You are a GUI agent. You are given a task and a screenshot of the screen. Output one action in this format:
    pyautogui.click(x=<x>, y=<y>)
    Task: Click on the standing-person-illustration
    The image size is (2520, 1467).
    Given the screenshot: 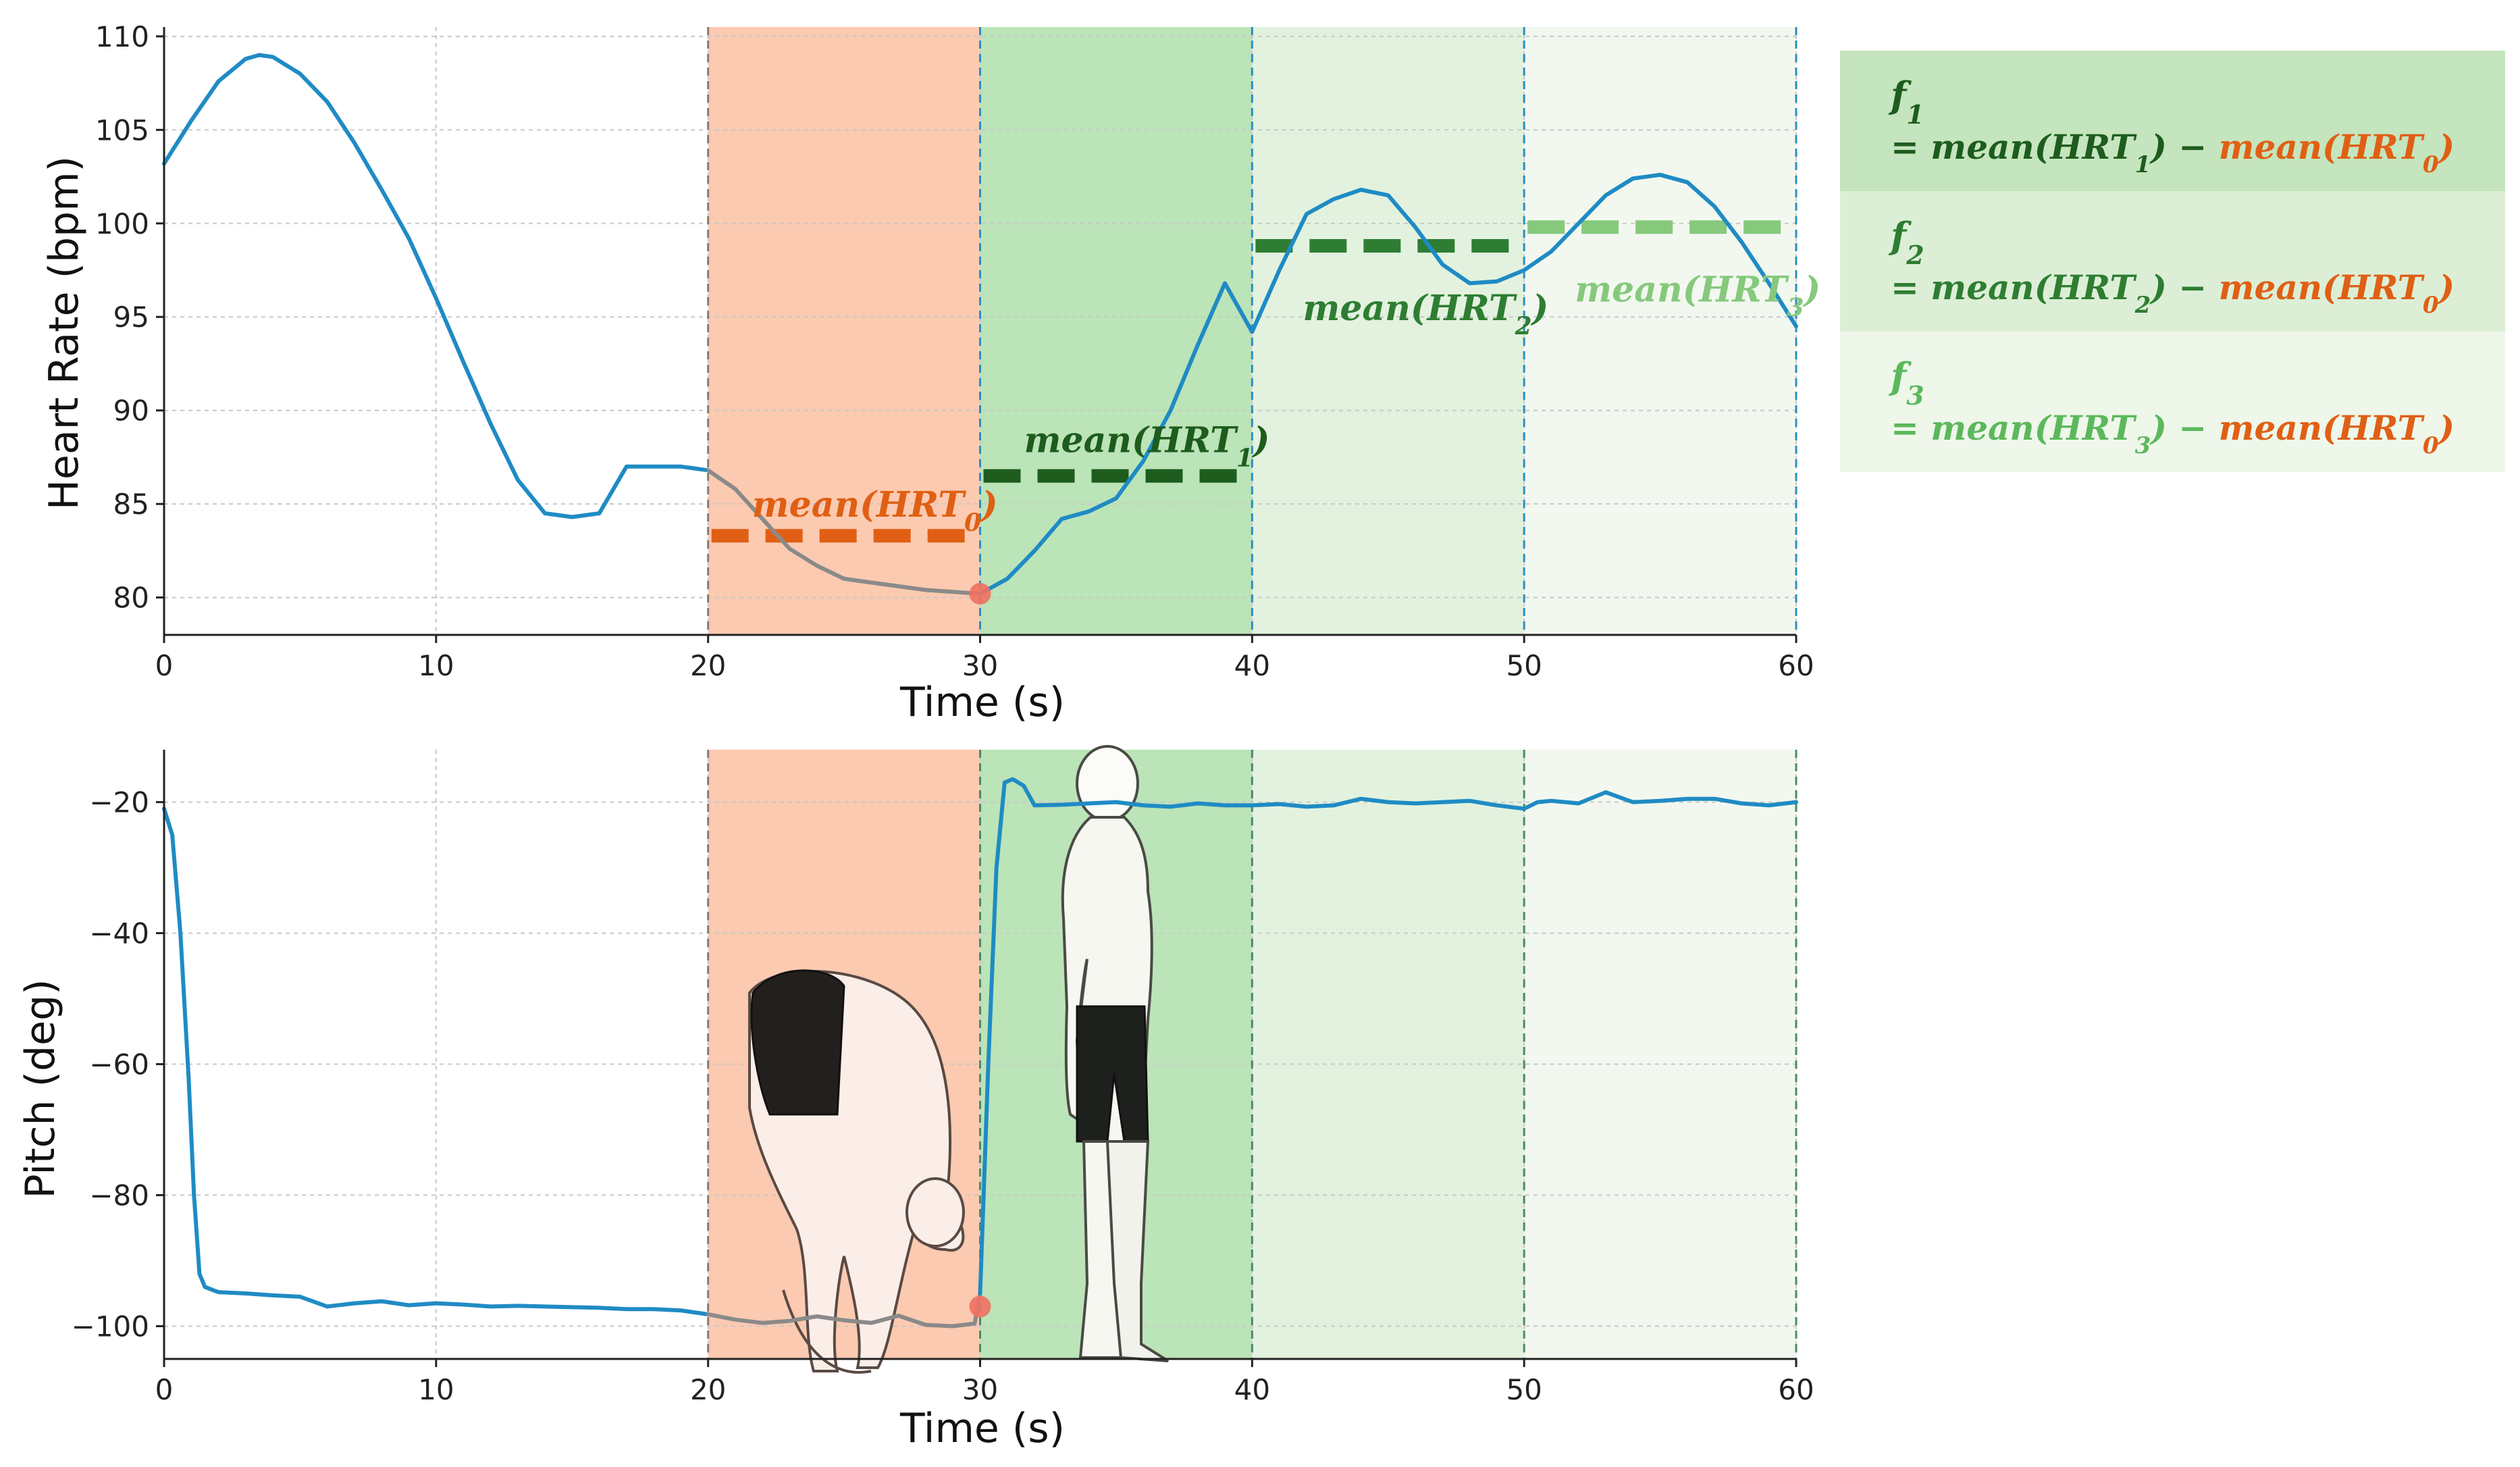 What is the action you would take?
    pyautogui.click(x=1115, y=1053)
    